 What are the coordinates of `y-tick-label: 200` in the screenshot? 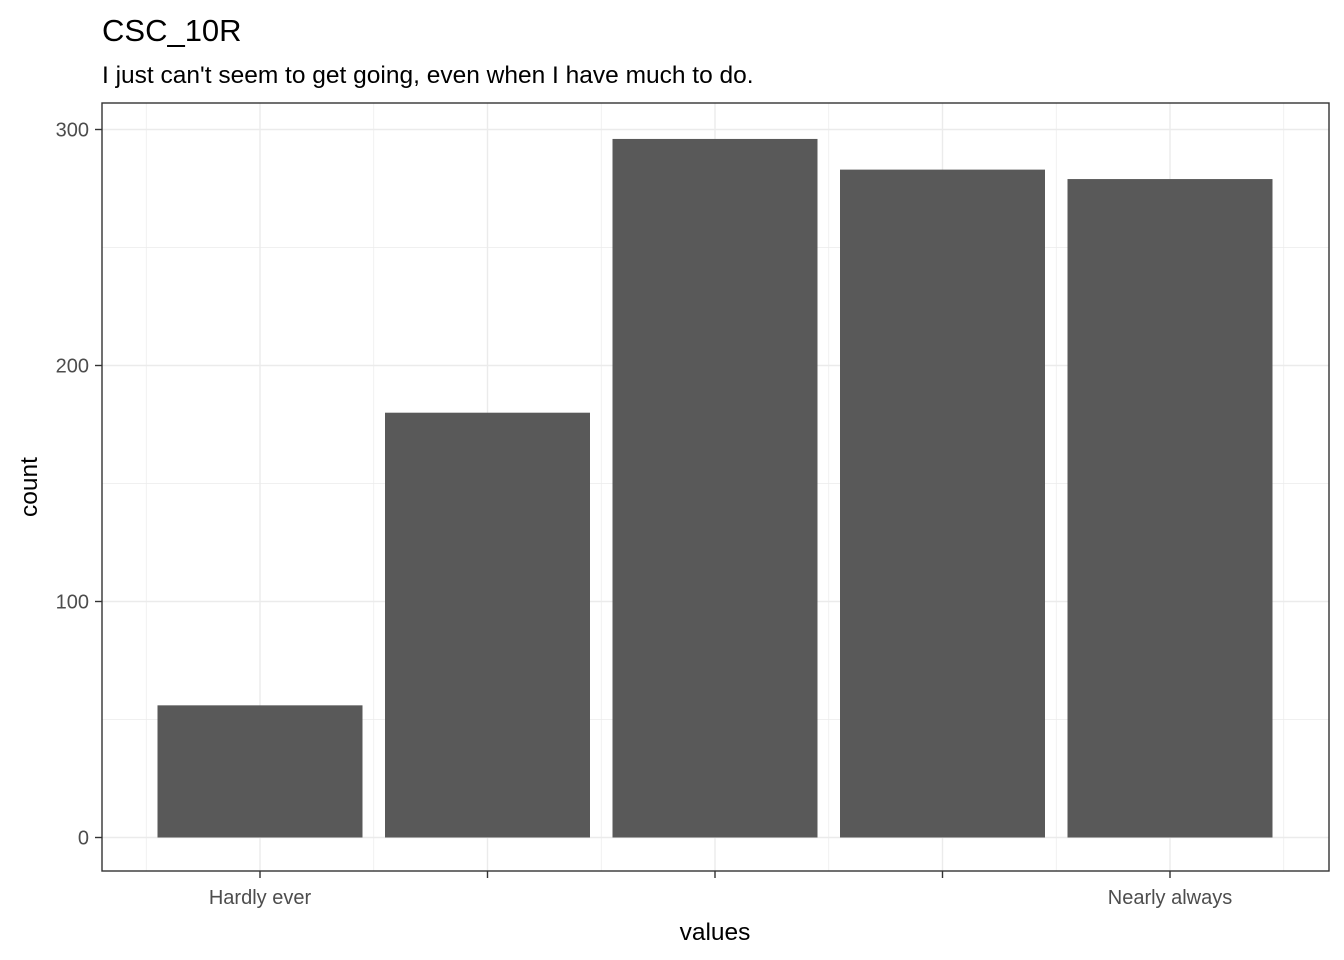 It's located at (72, 367).